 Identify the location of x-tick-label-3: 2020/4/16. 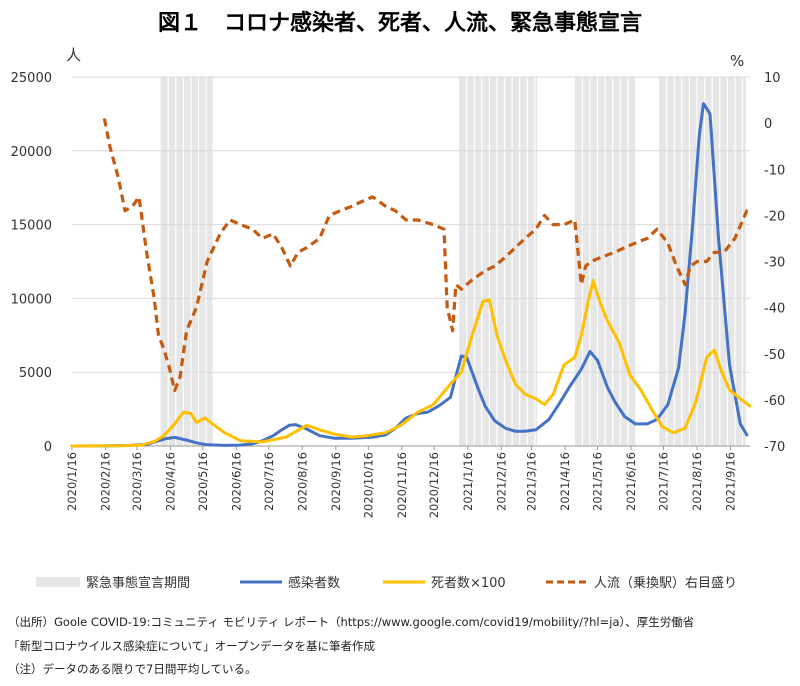
(170, 481).